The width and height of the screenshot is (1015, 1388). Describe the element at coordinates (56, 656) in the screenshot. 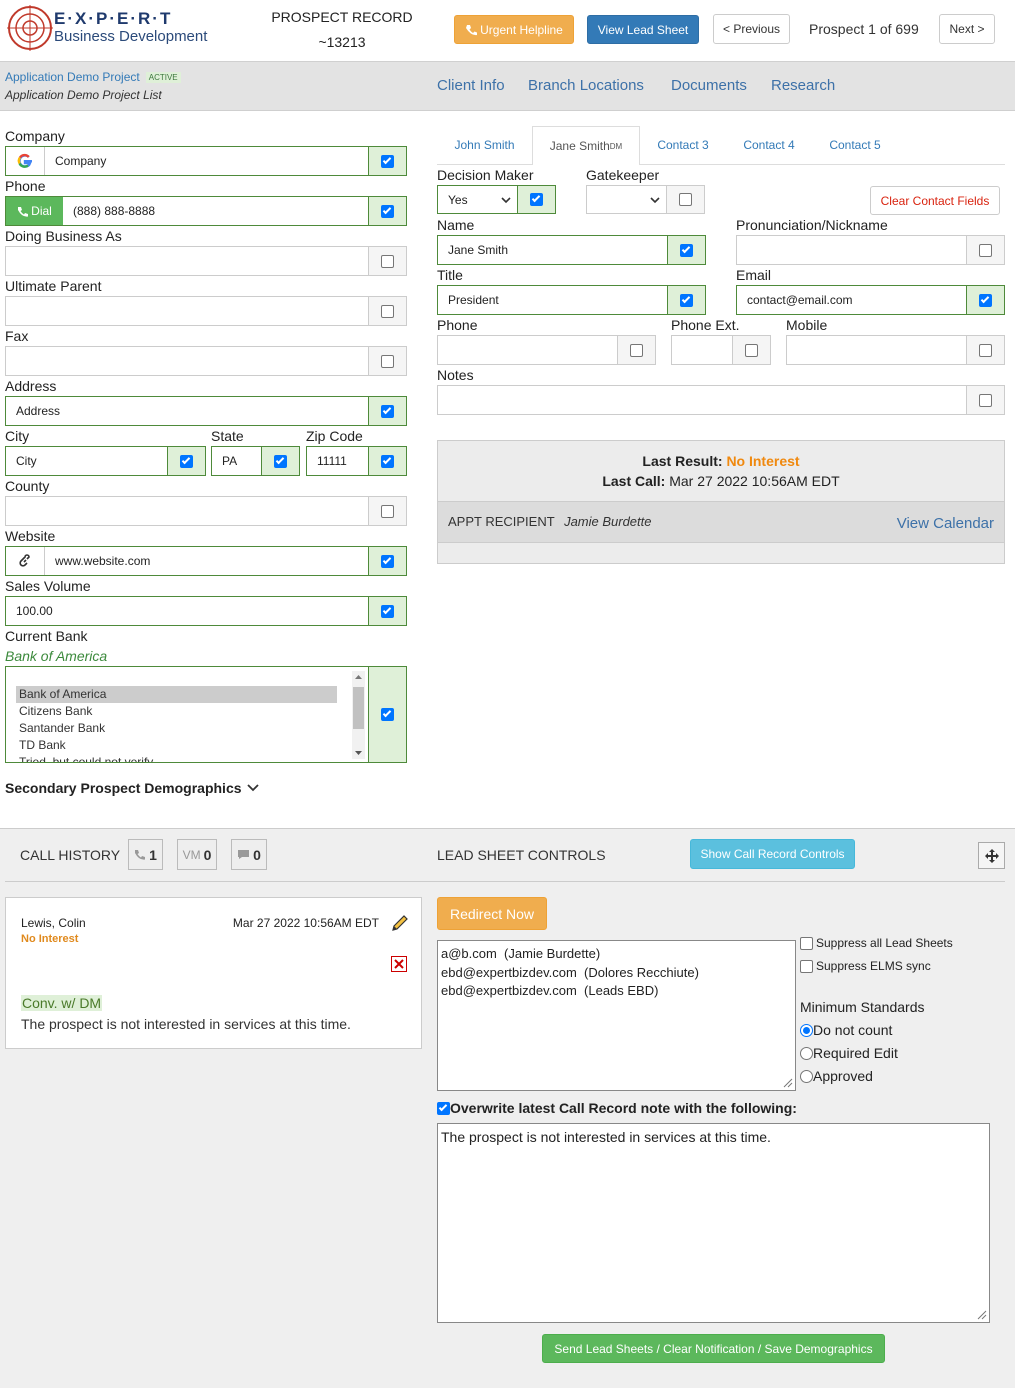

I see `selected-bank: Bank of America` at that location.